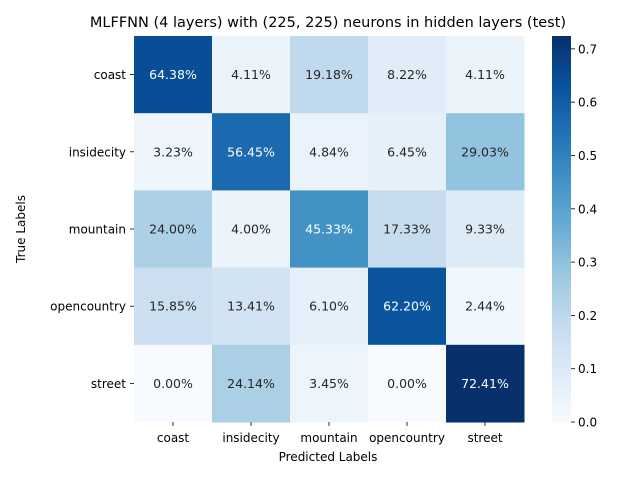  Describe the element at coordinates (587, 316) in the screenshot. I see `colorbar-tick-label: 0.2` at that location.